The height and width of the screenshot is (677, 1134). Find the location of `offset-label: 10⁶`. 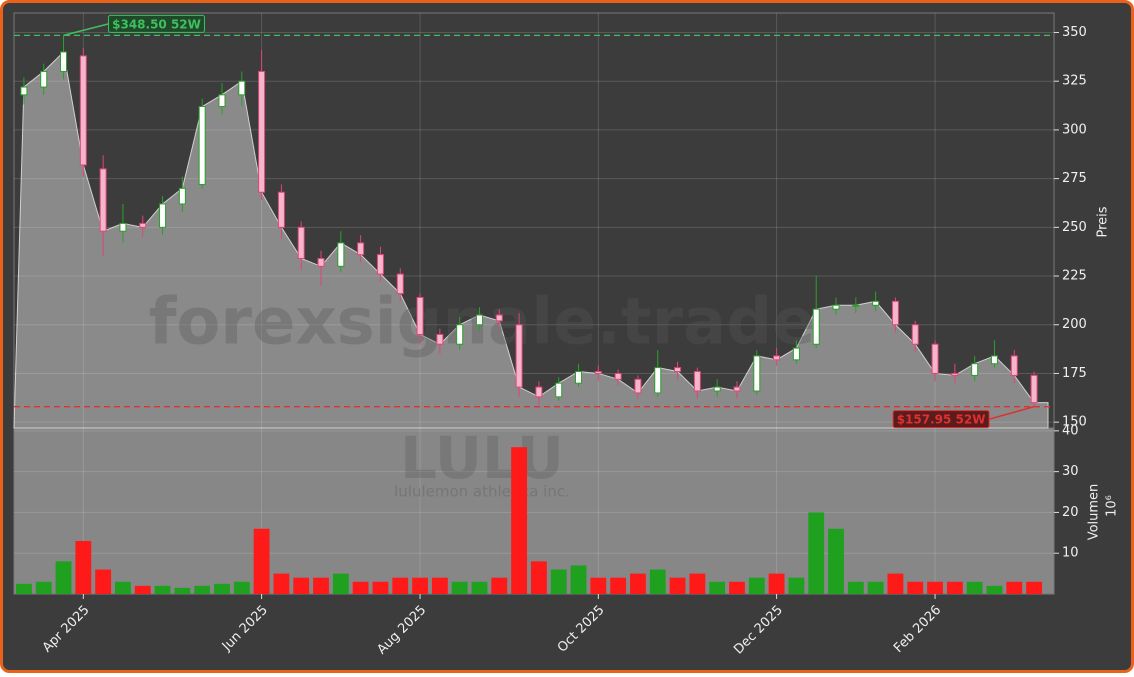

offset-label: 10⁶ is located at coordinates (1112, 506).